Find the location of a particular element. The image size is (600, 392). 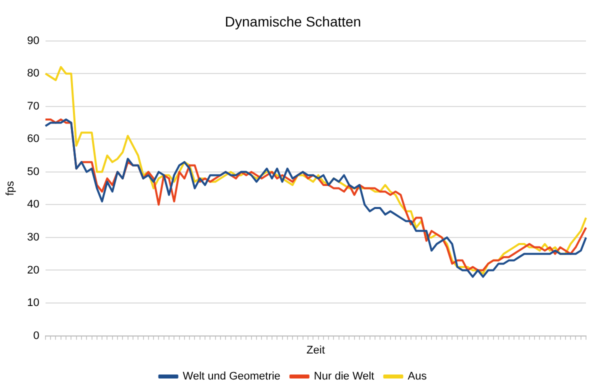

y-tick-label: 50 is located at coordinates (33, 172).